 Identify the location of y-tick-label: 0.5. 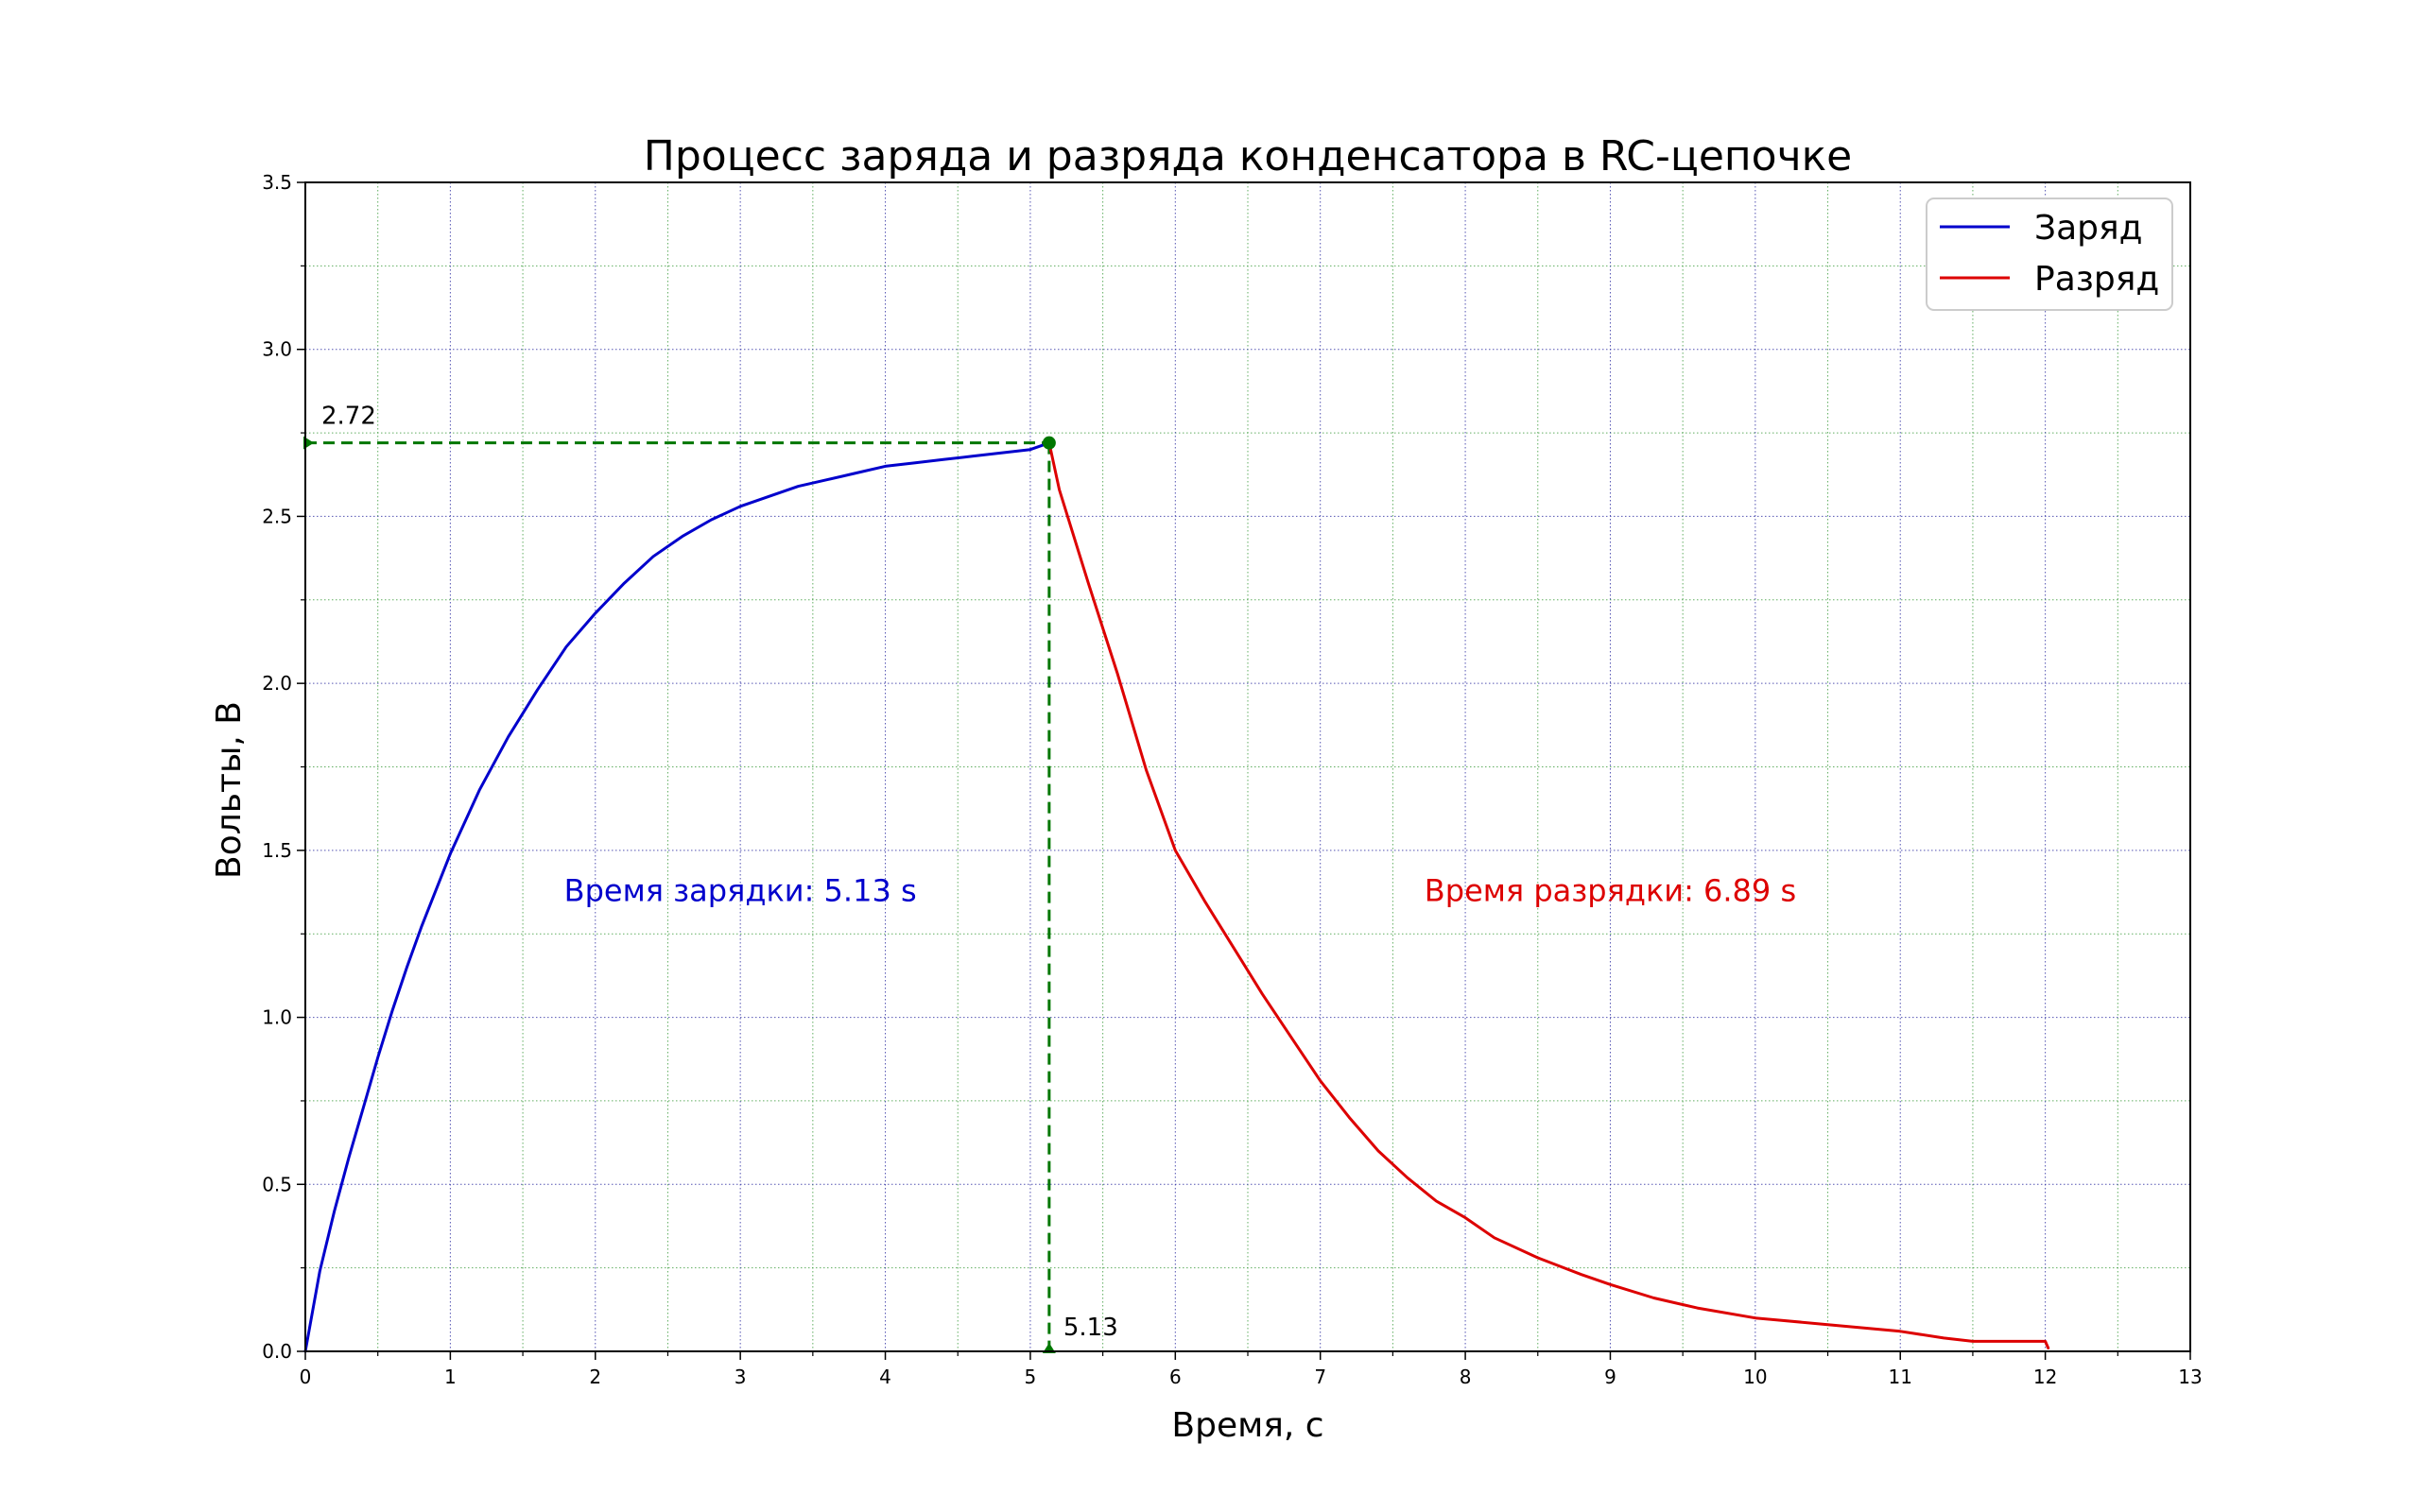
(277, 1184).